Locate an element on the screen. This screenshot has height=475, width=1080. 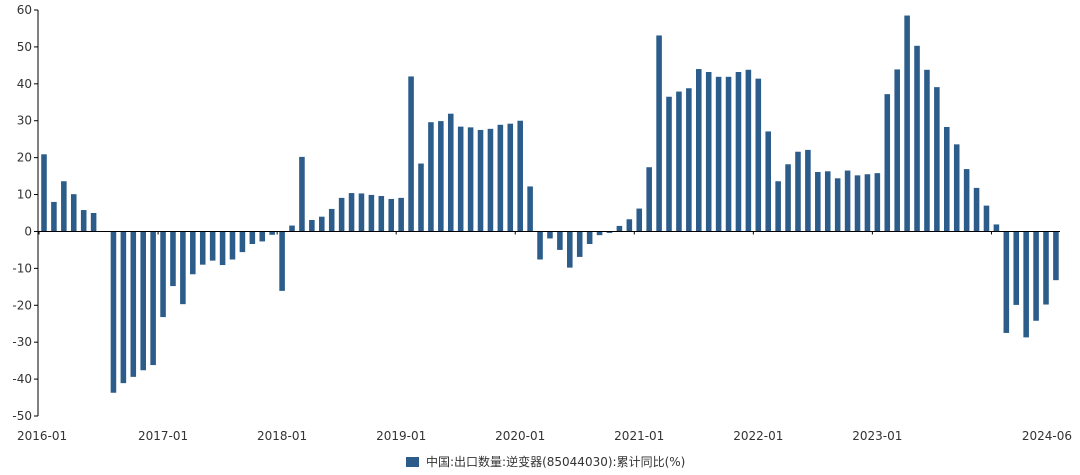
legend-label: 中国:出口数量:逆变器(85044030):累计同比(%) is located at coordinates (555, 461).